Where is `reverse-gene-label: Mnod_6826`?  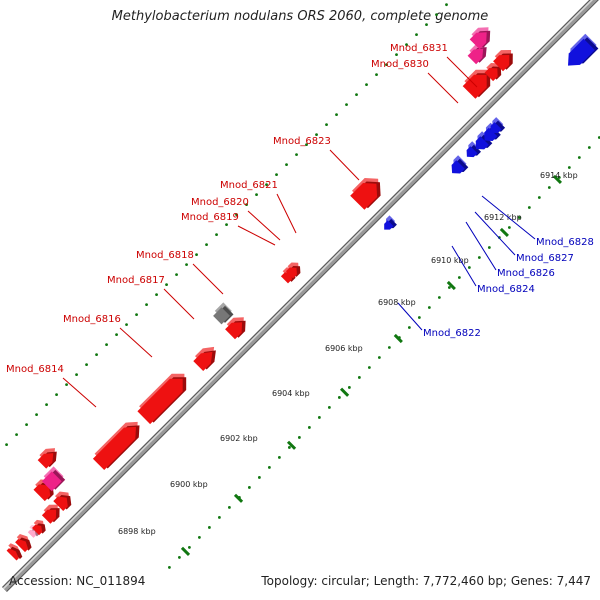
reverse-gene-label: Mnod_6826 is located at coordinates (526, 273).